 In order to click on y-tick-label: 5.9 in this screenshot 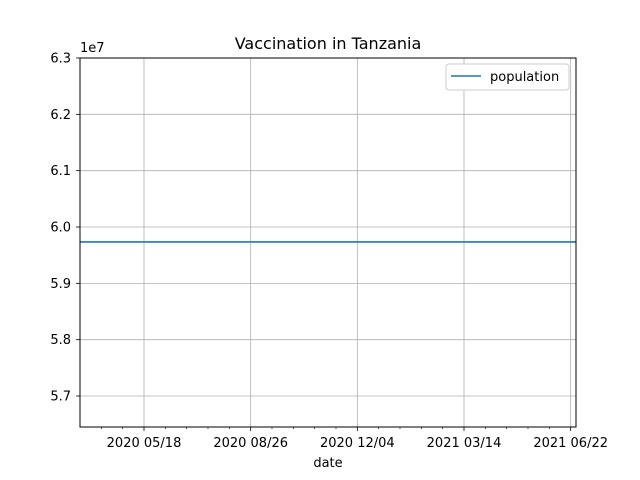, I will do `click(60, 284)`.